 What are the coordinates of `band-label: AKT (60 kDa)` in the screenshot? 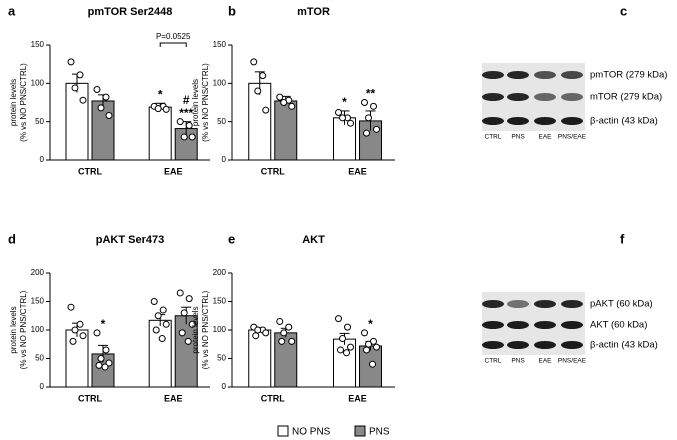 It's located at (618, 325).